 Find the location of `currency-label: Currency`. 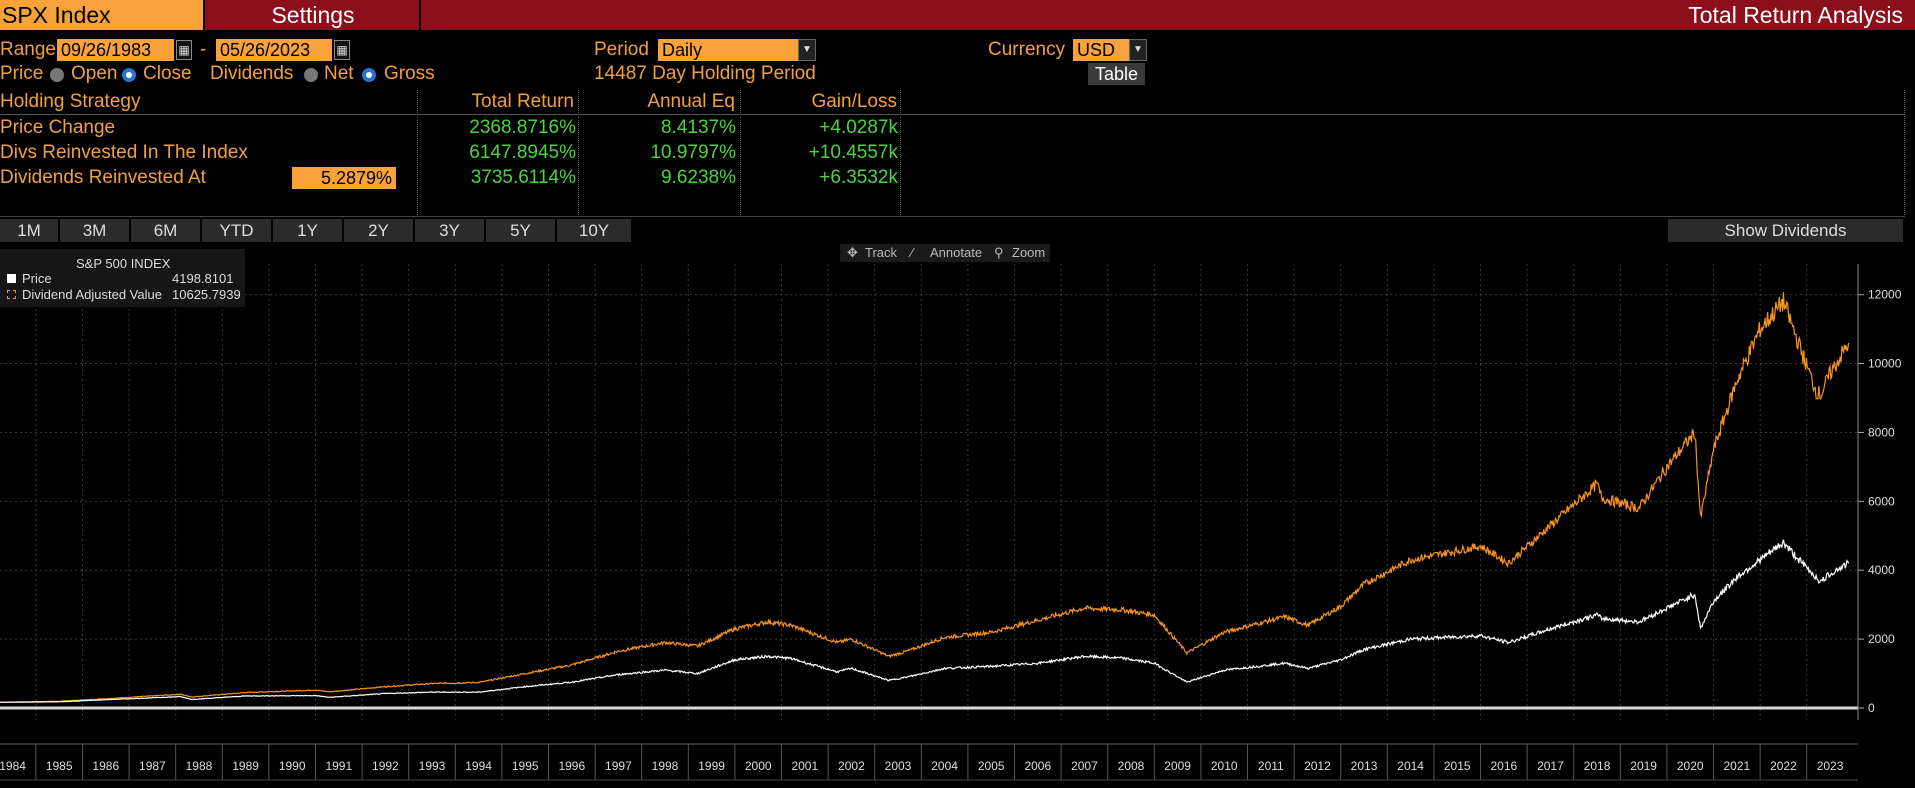

currency-label: Currency is located at coordinates (1027, 49).